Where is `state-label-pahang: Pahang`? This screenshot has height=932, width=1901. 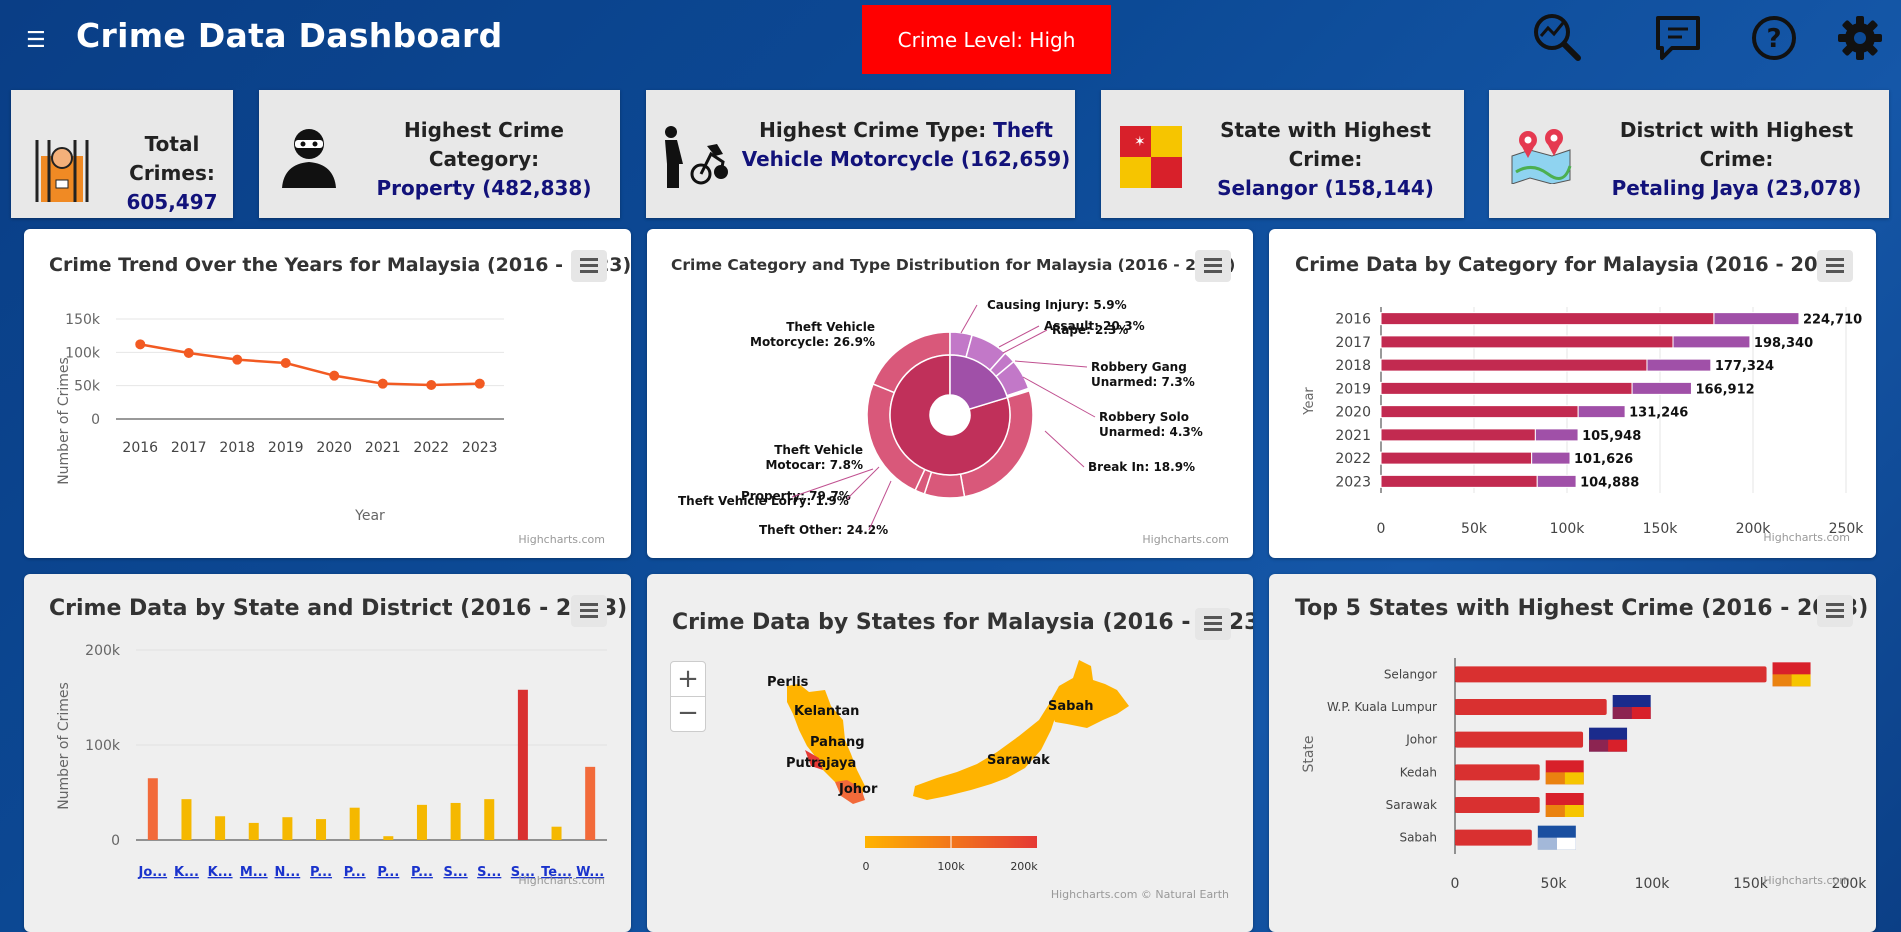 state-label-pahang: Pahang is located at coordinates (837, 742).